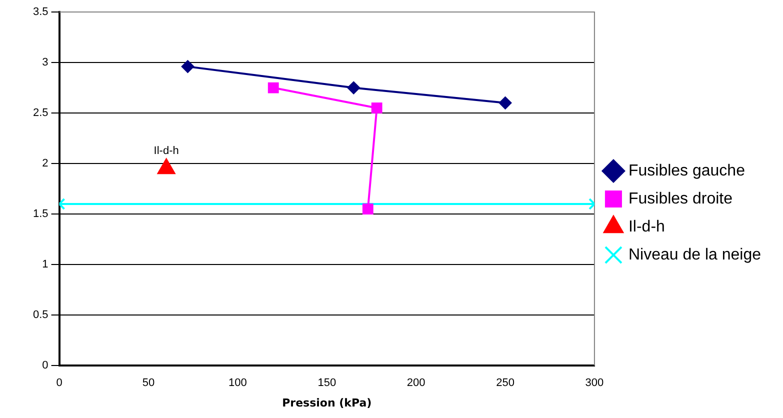 The width and height of the screenshot is (783, 418). Describe the element at coordinates (680, 199) in the screenshot. I see `legend-label: Fusibles droite` at that location.